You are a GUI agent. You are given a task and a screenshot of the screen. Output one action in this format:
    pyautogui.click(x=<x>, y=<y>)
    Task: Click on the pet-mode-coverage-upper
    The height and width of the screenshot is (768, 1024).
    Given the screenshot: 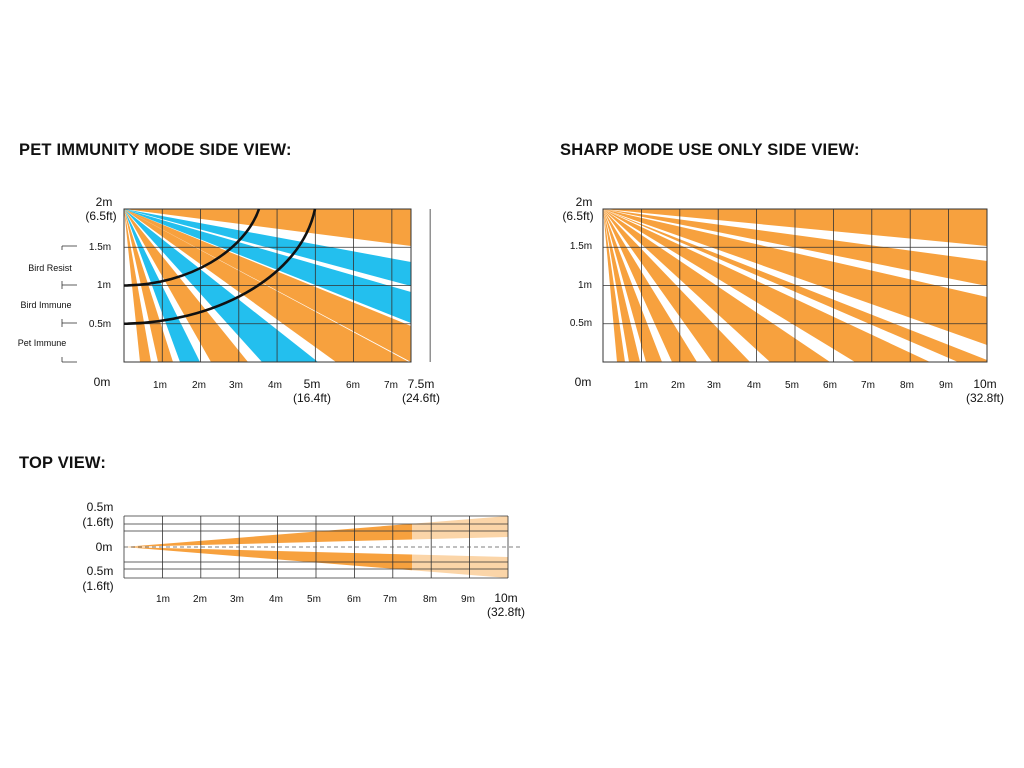 What is the action you would take?
    pyautogui.click(x=268, y=535)
    